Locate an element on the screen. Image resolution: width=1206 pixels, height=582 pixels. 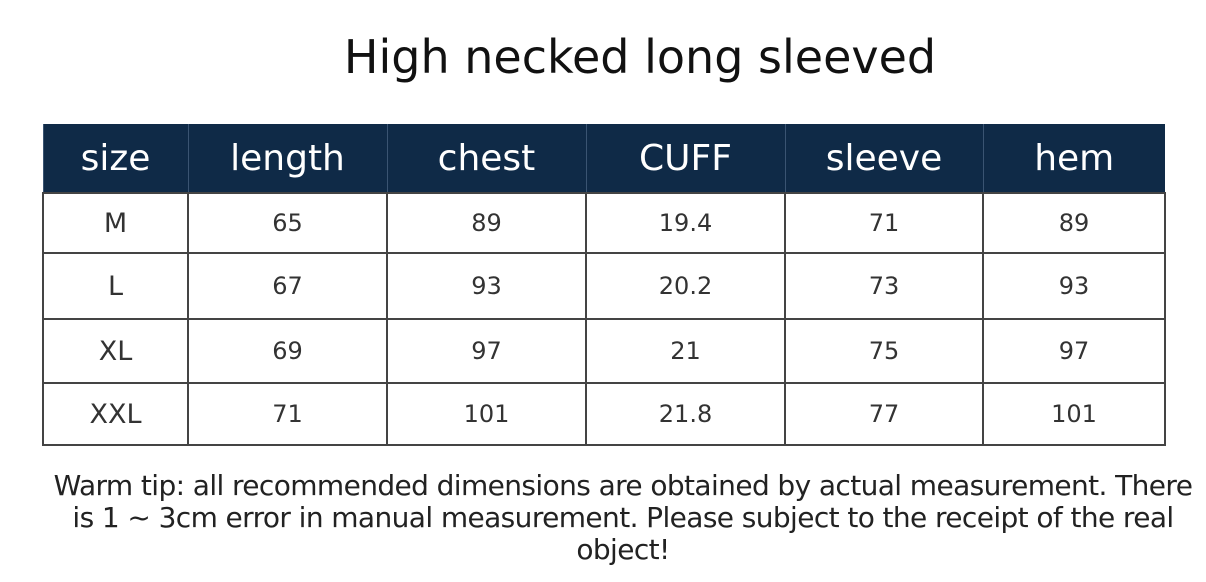
cell-sleeve: 75 is located at coordinates (884, 351).